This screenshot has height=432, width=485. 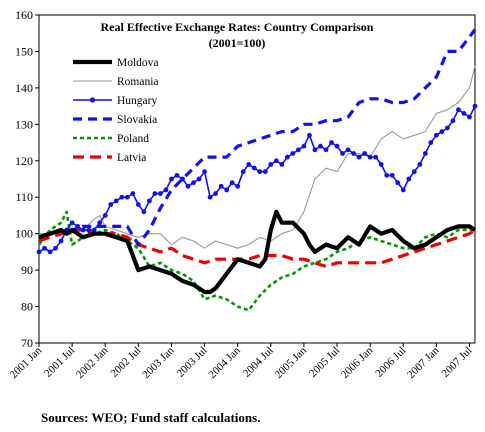 I want to click on x-tick-label: 2001 Jul, so click(x=59, y=362).